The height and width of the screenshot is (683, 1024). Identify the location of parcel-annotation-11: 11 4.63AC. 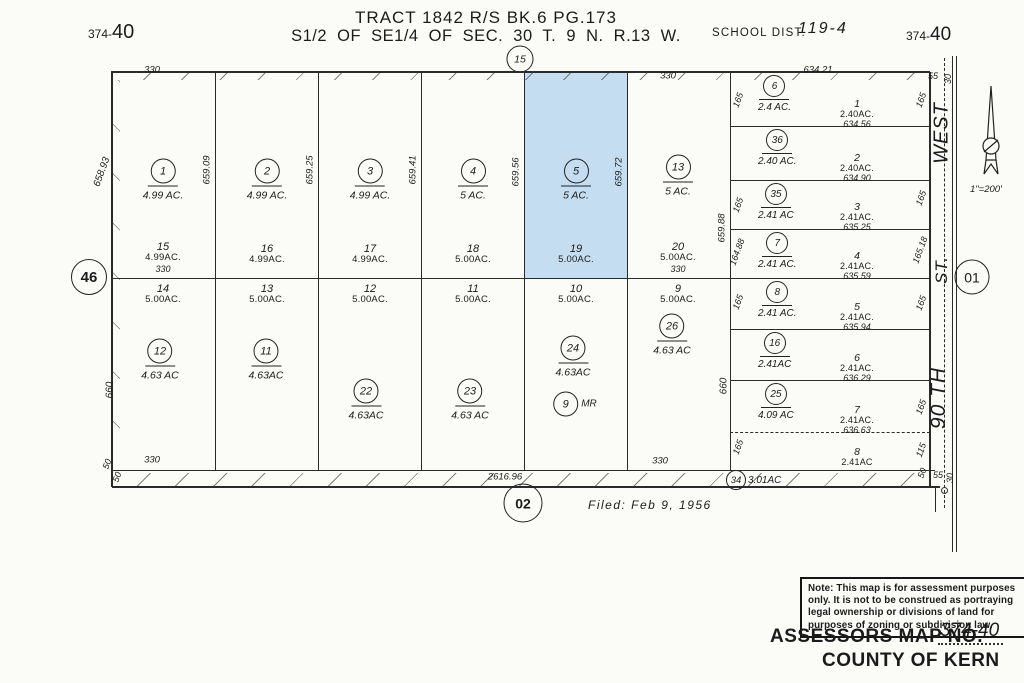
(266, 360).